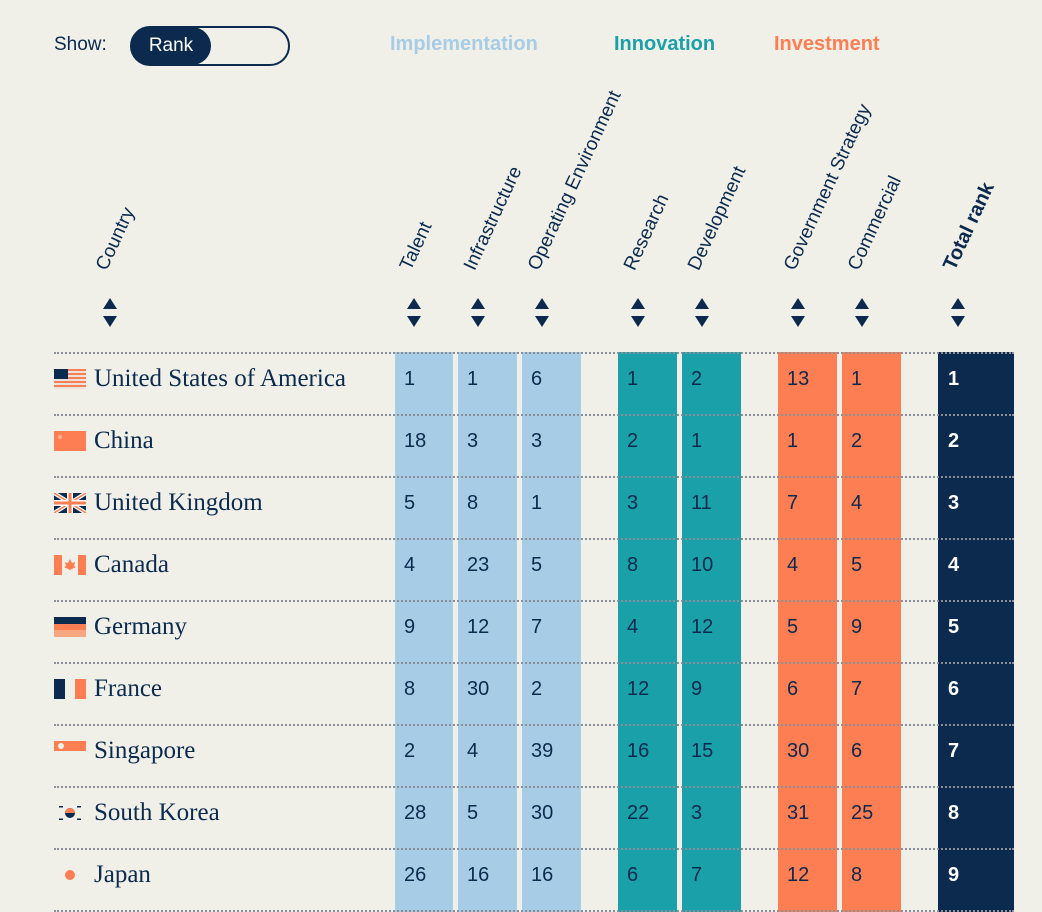 The width and height of the screenshot is (1042, 912). What do you see at coordinates (954, 751) in the screenshot?
I see `total-rank-cell: 7` at bounding box center [954, 751].